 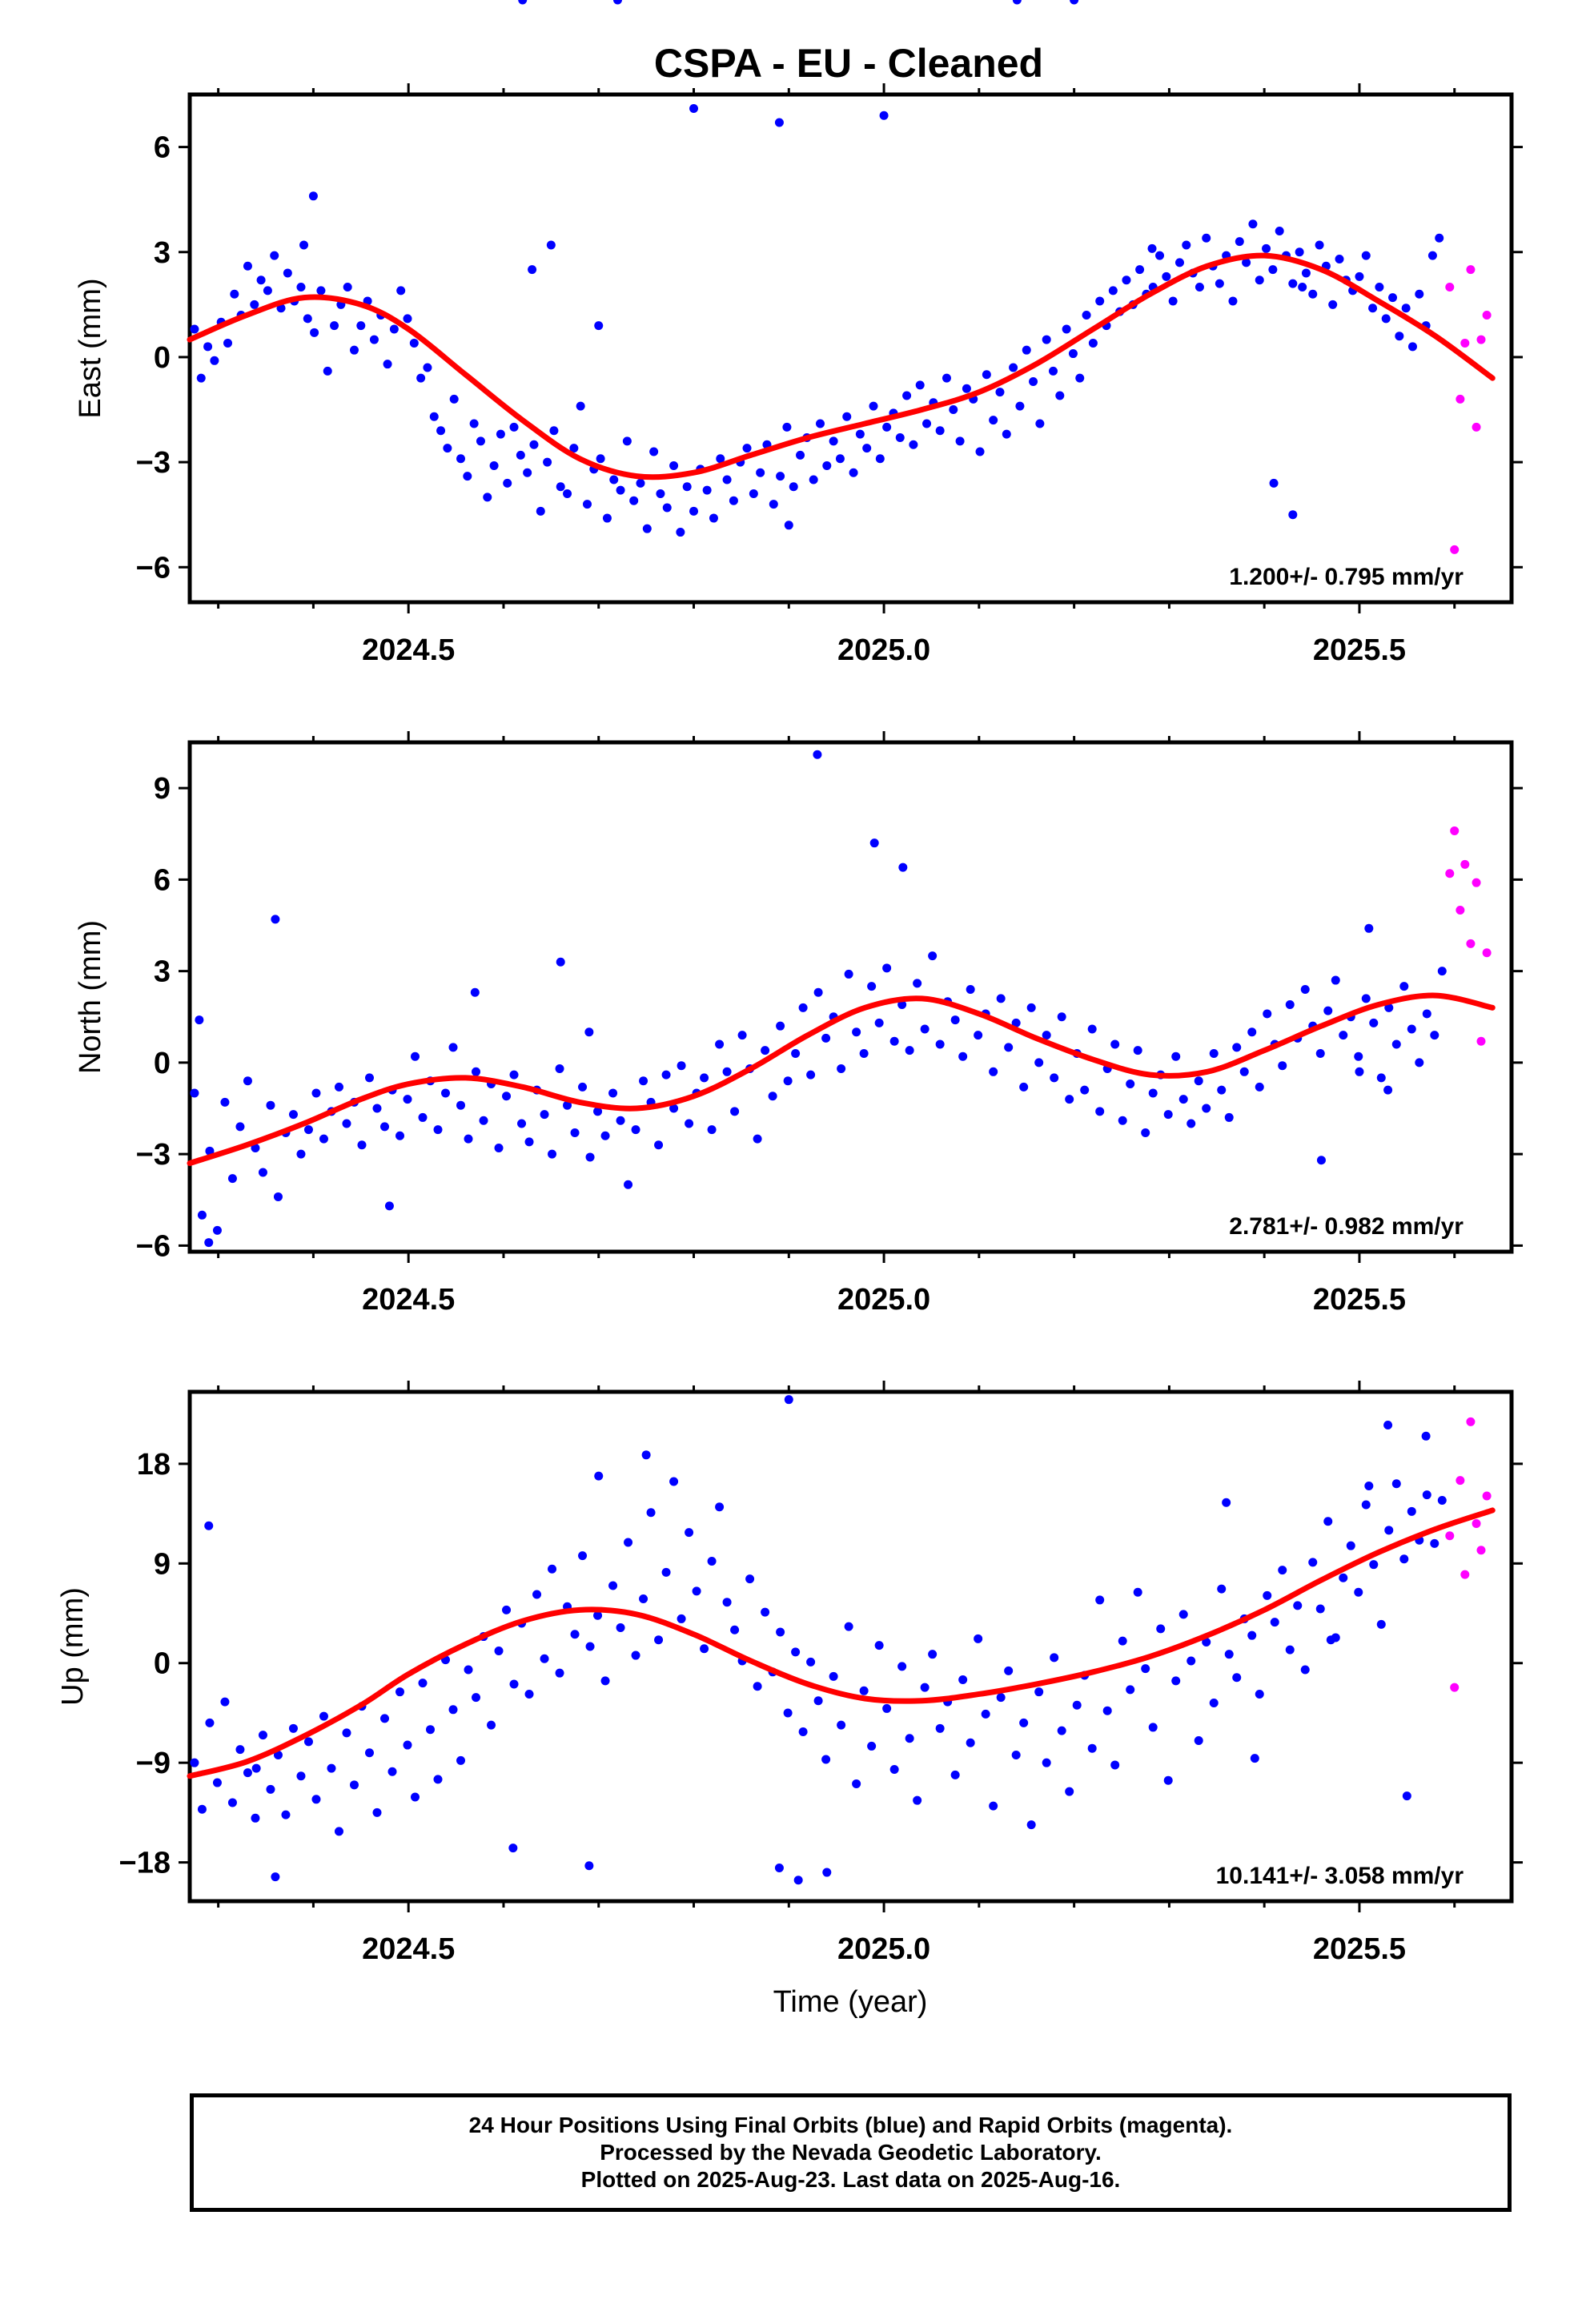 What do you see at coordinates (850, 2002) in the screenshot?
I see `x-axis-label: Time (year)` at bounding box center [850, 2002].